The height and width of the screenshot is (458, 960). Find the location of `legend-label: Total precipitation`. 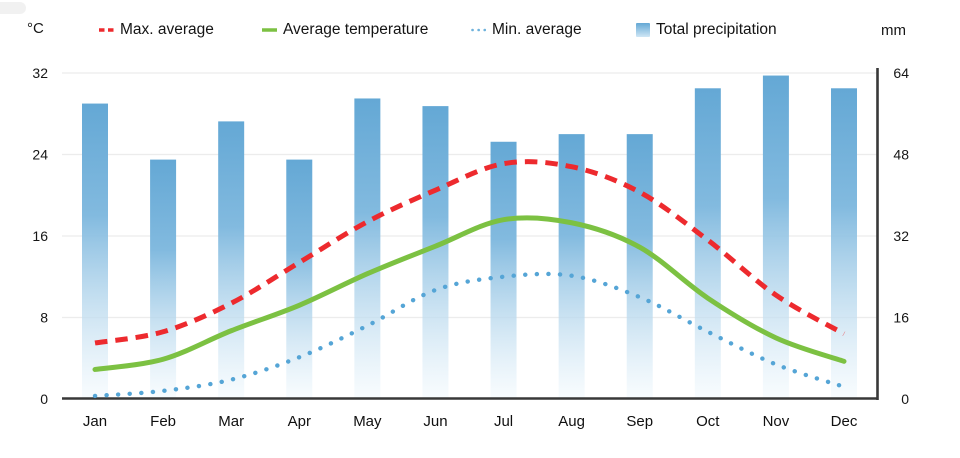

legend-label: Total precipitation is located at coordinates (716, 29).